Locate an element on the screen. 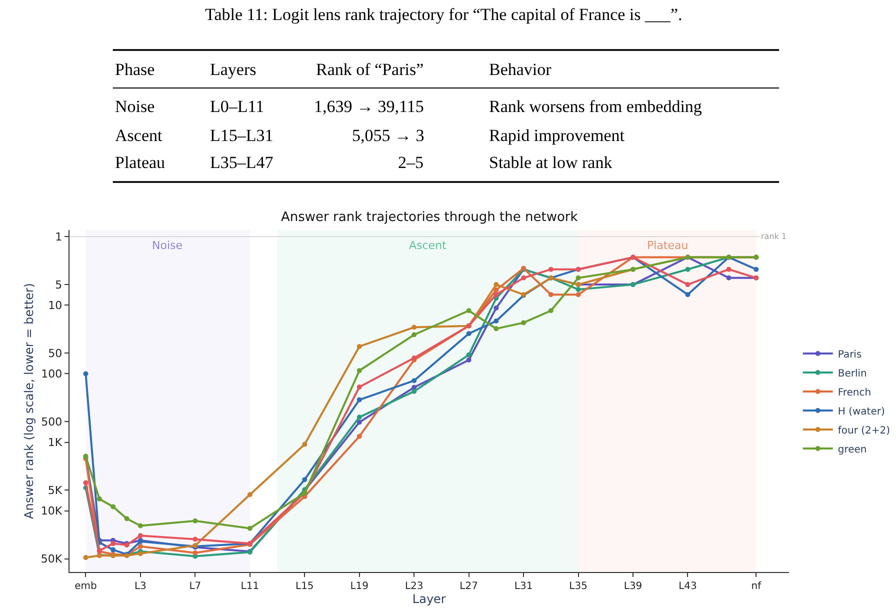 Image resolution: width=896 pixels, height=613 pixels. legend-label: Paris is located at coordinates (850, 354).